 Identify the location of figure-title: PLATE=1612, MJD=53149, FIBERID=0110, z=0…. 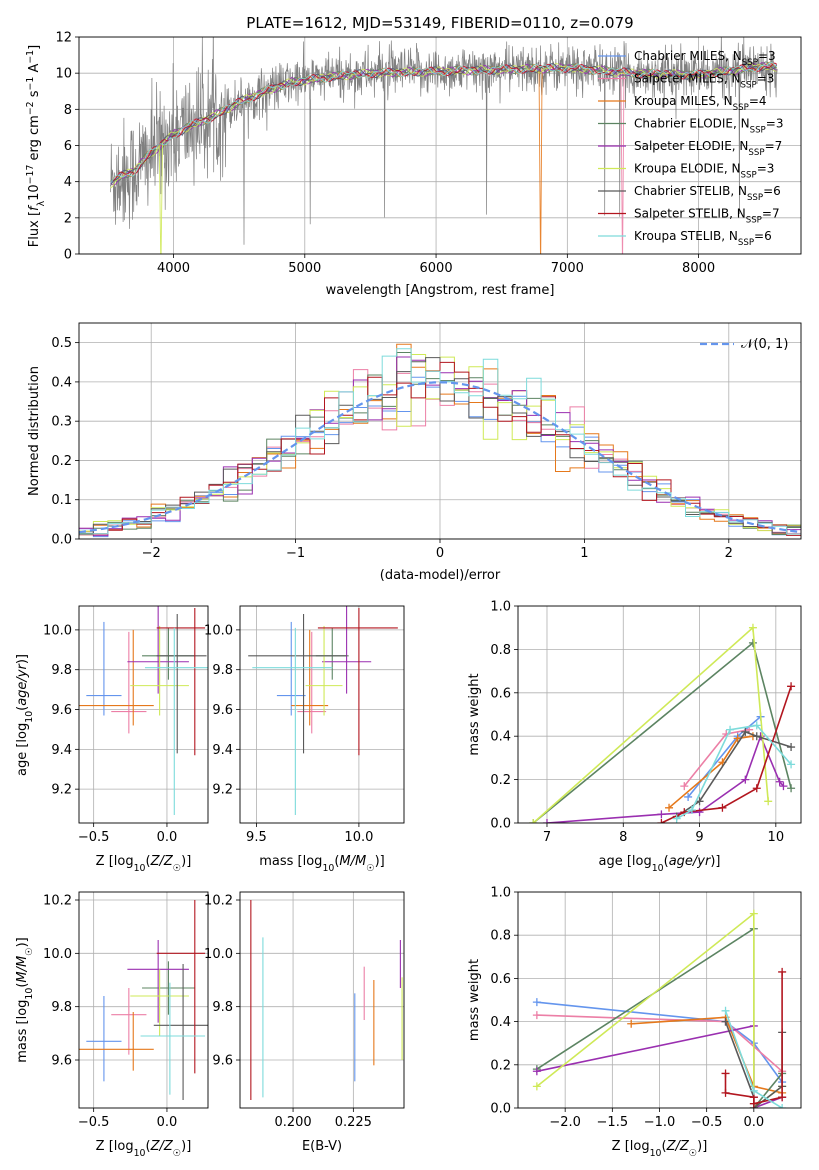
(439, 23).